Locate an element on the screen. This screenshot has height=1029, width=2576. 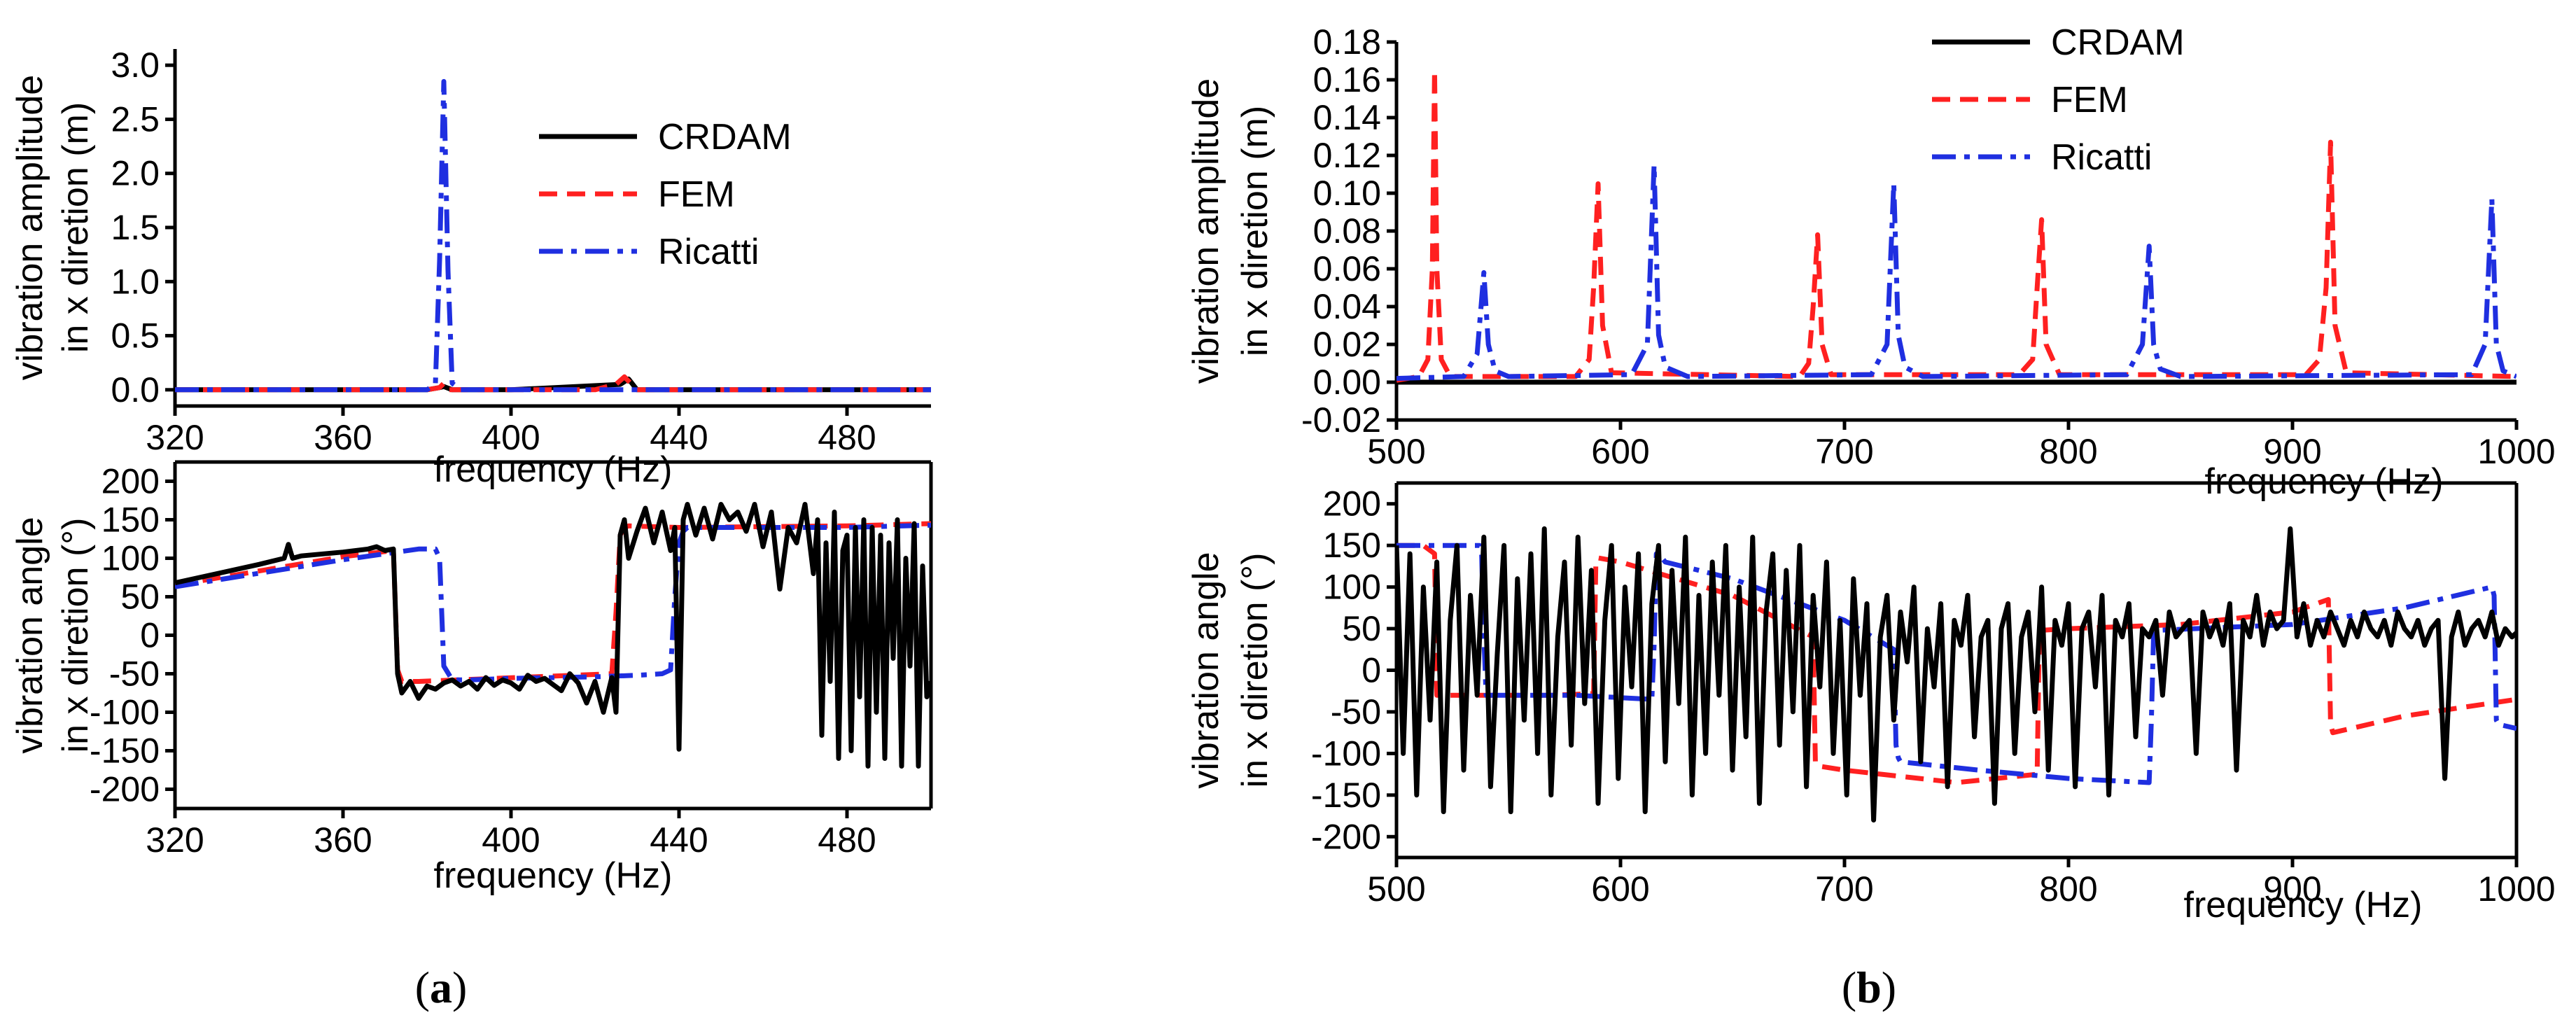
chart-a-angle-y-tick-label: 100 is located at coordinates (131, 558).